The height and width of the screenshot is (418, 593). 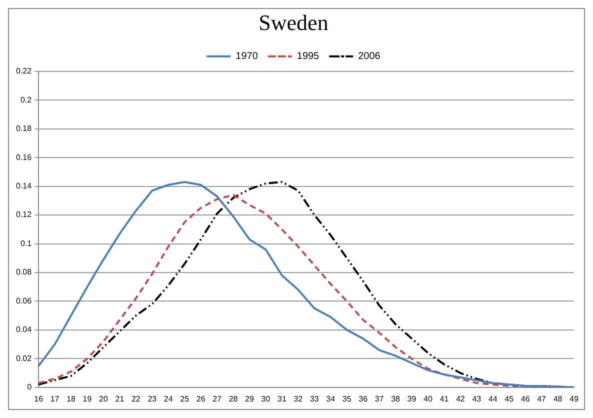 I want to click on y-tick-label: 0.18, so click(x=24, y=129).